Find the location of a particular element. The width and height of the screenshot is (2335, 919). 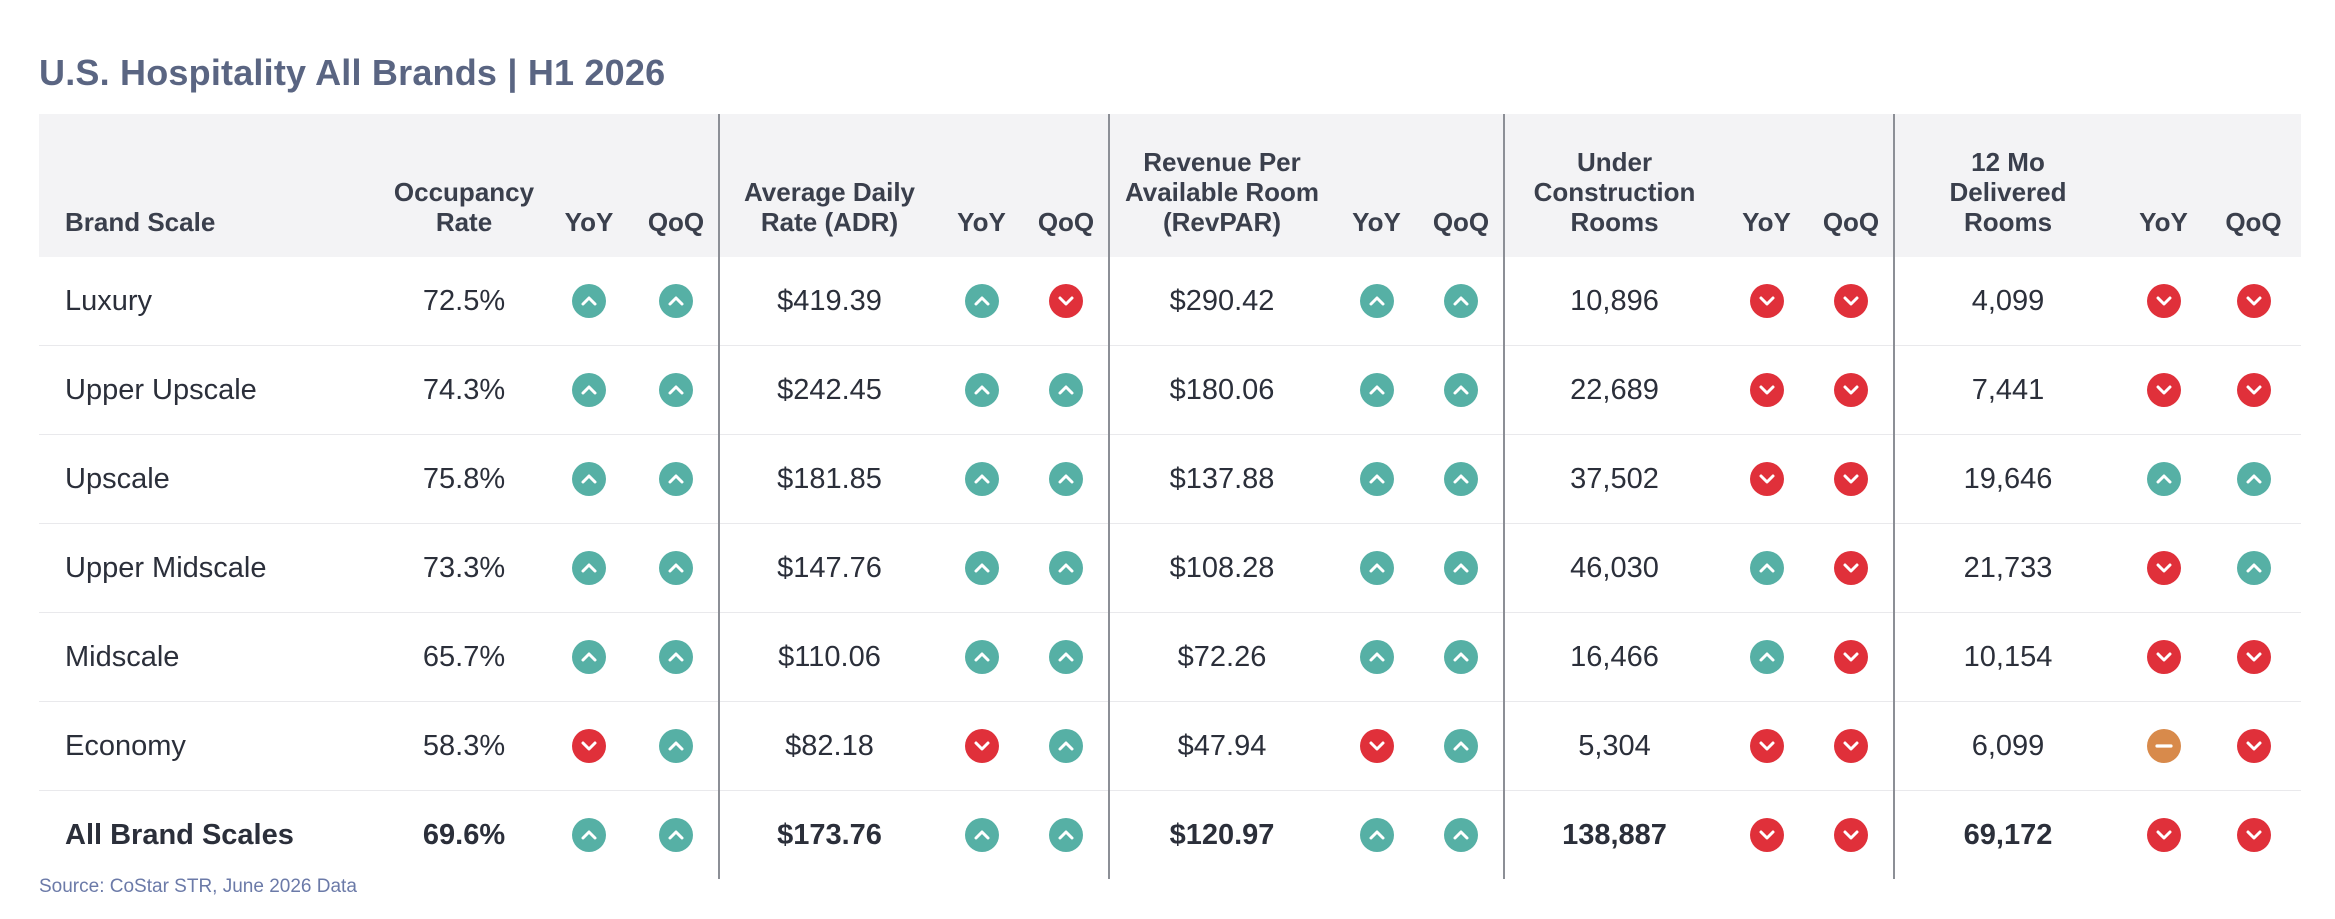

header-uc-line: Rooms is located at coordinates (1614, 222).